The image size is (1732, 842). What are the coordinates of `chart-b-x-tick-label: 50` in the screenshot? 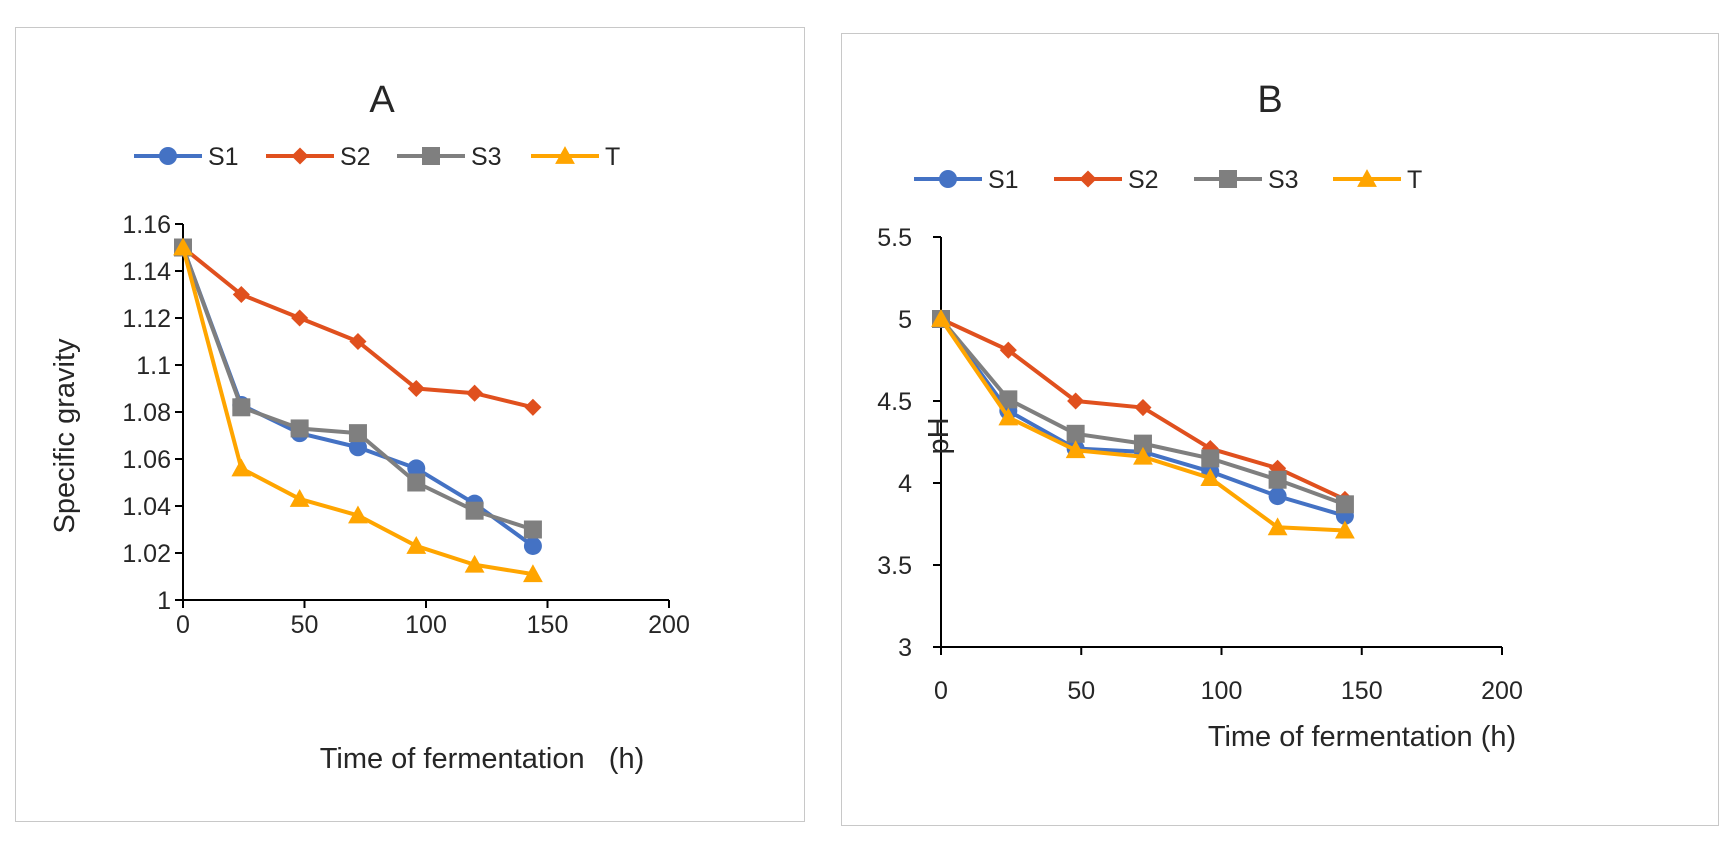 It's located at (1081, 691).